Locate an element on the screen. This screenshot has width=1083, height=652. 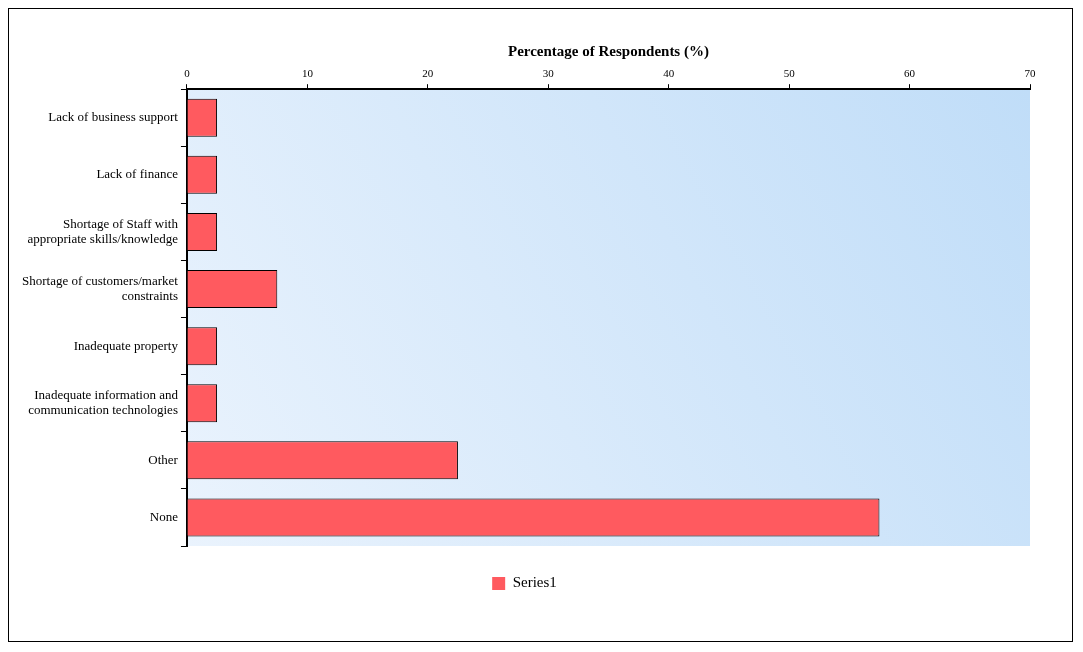
y-tick-label: Inadequate property is located at coordinates (126, 345).